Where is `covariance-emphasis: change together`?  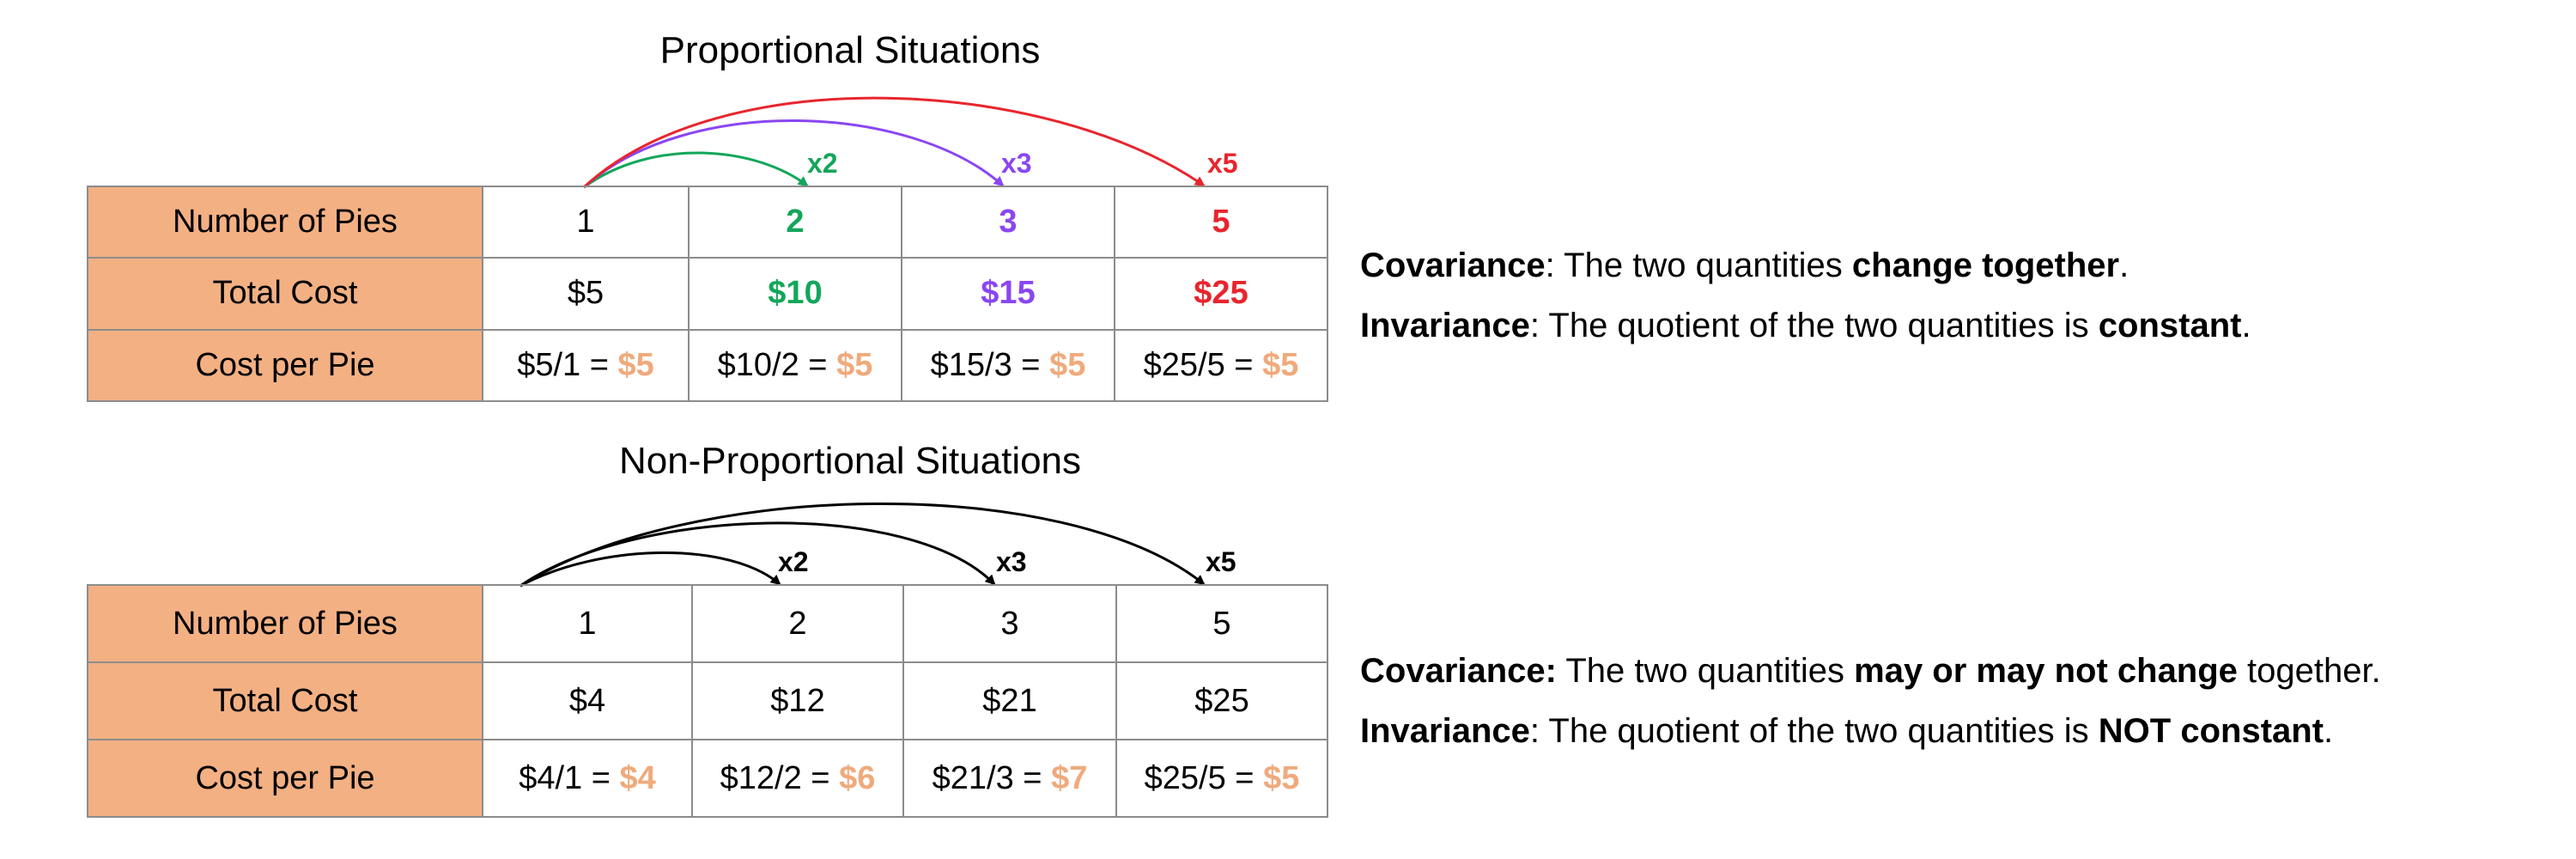
covariance-emphasis: change together is located at coordinates (1985, 266).